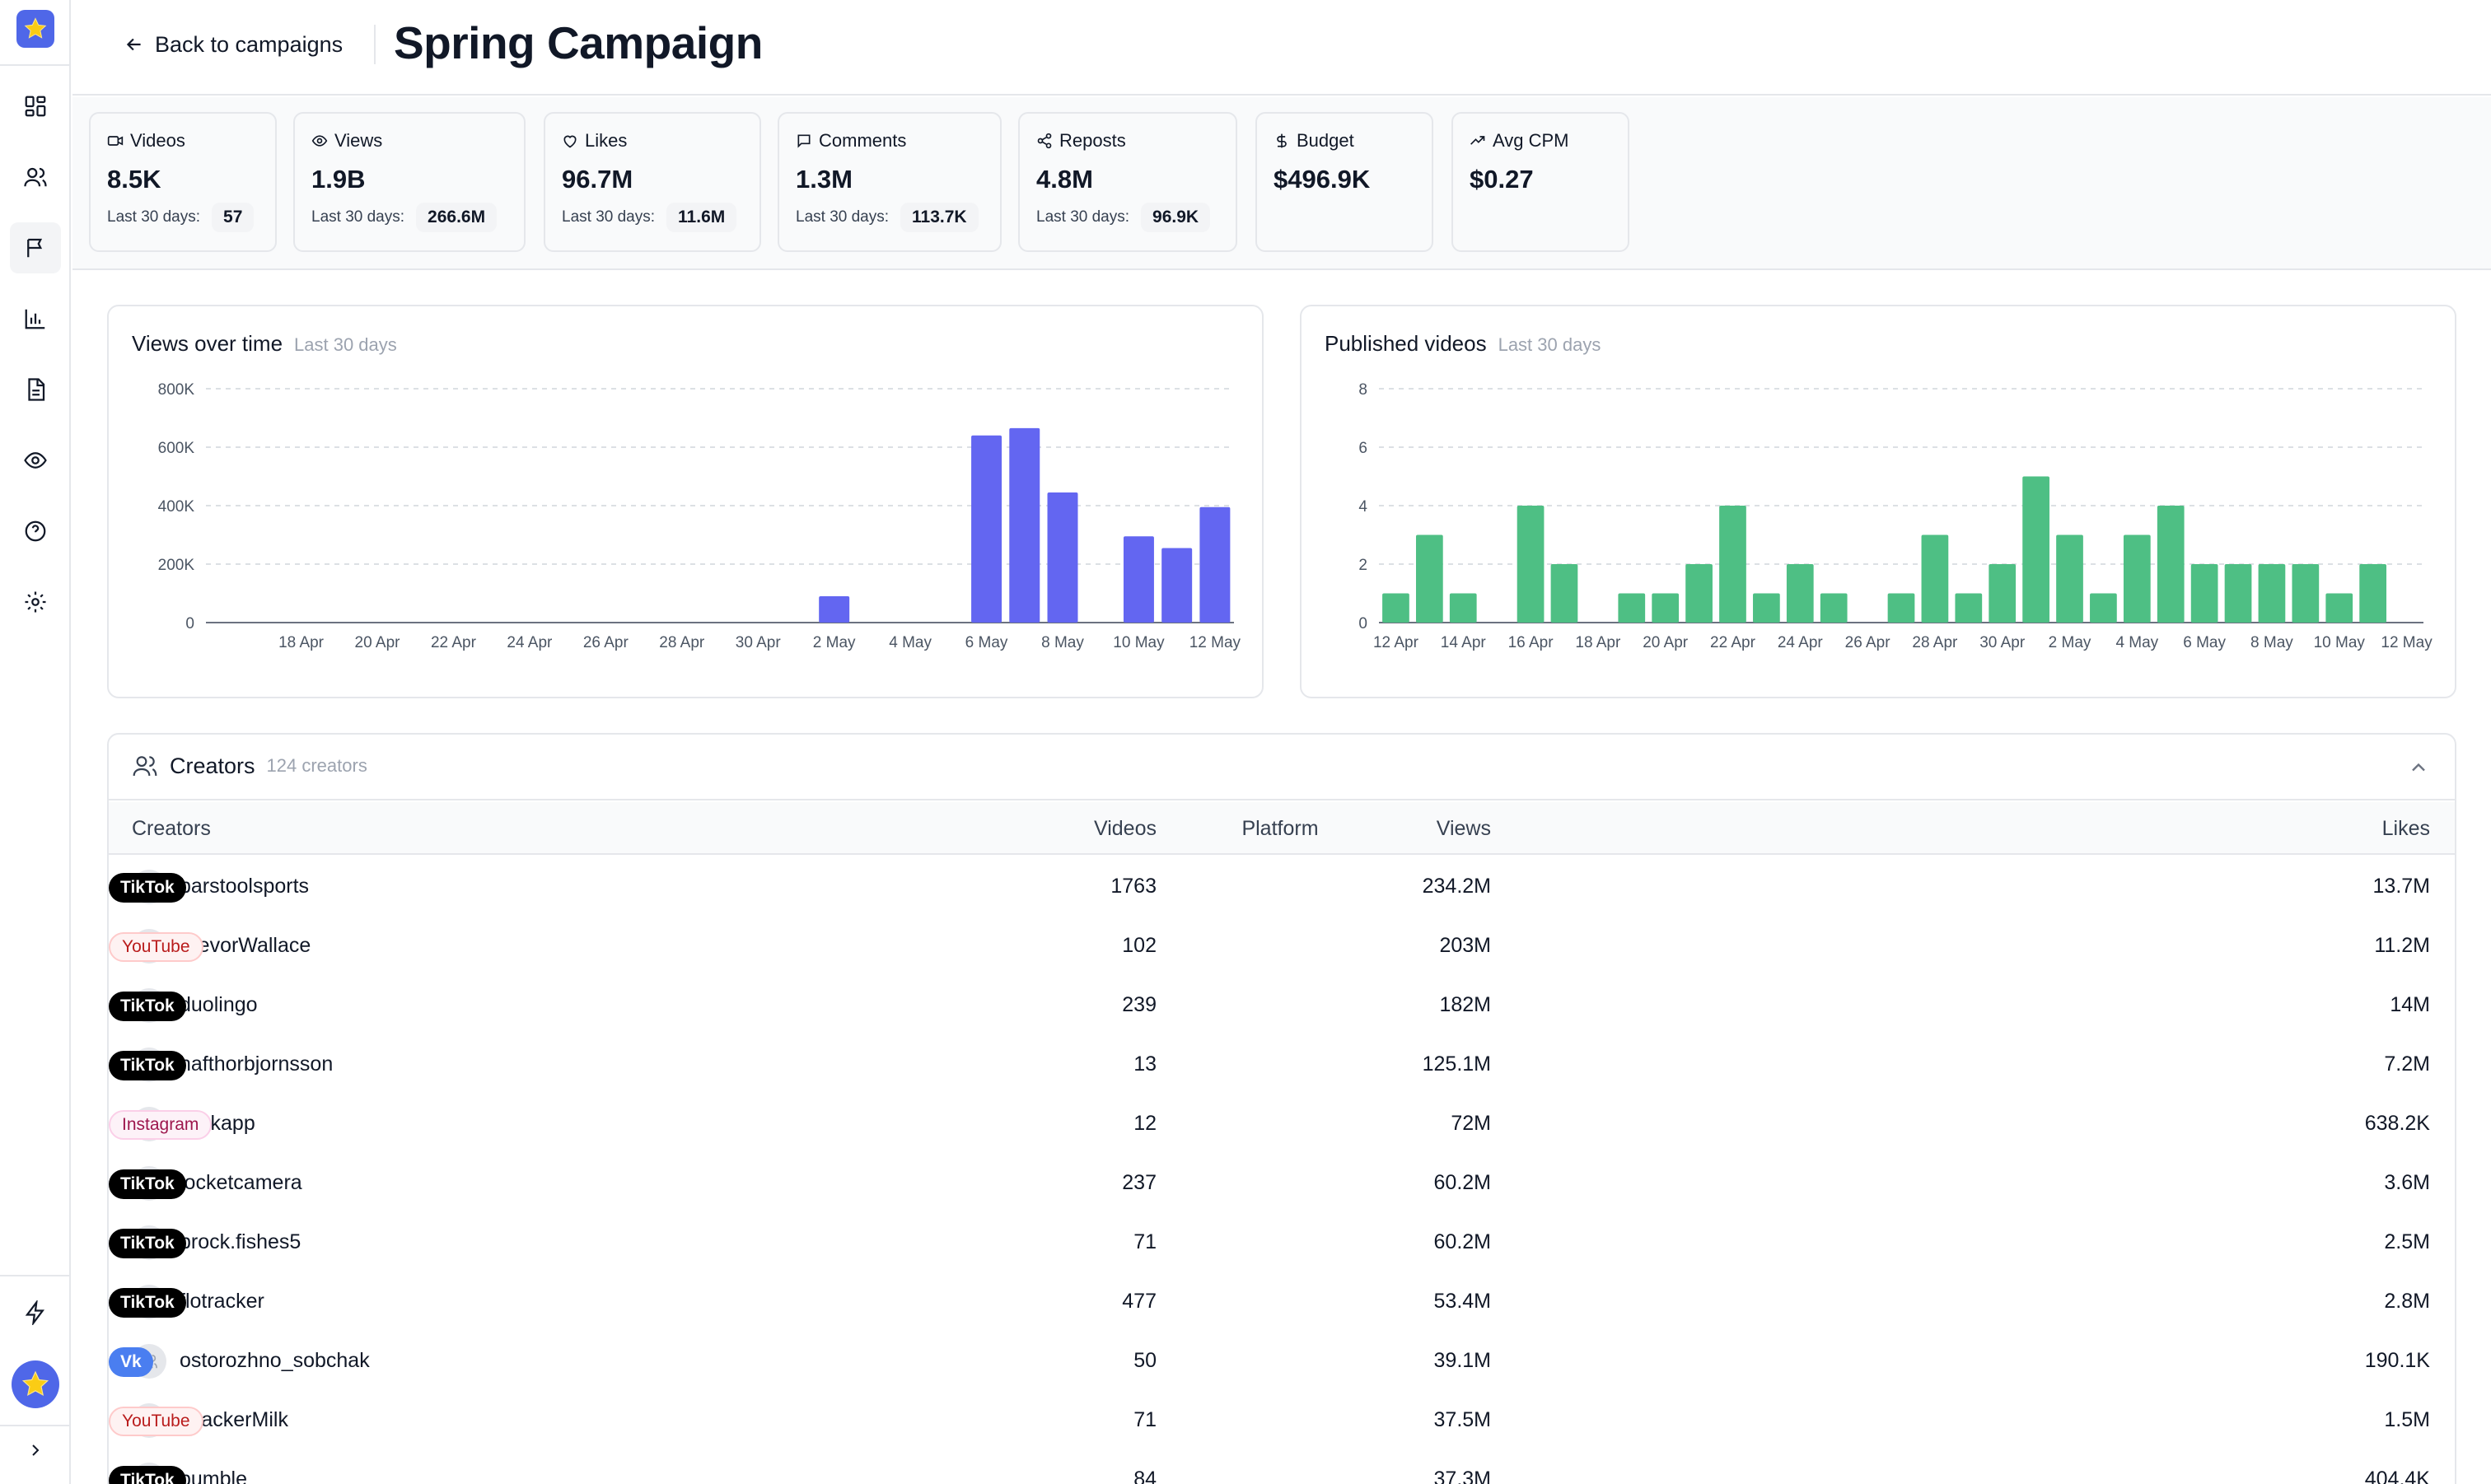 This screenshot has width=2491, height=1484. What do you see at coordinates (2397, 1476) in the screenshot?
I see `cell-likes: 404.4K` at bounding box center [2397, 1476].